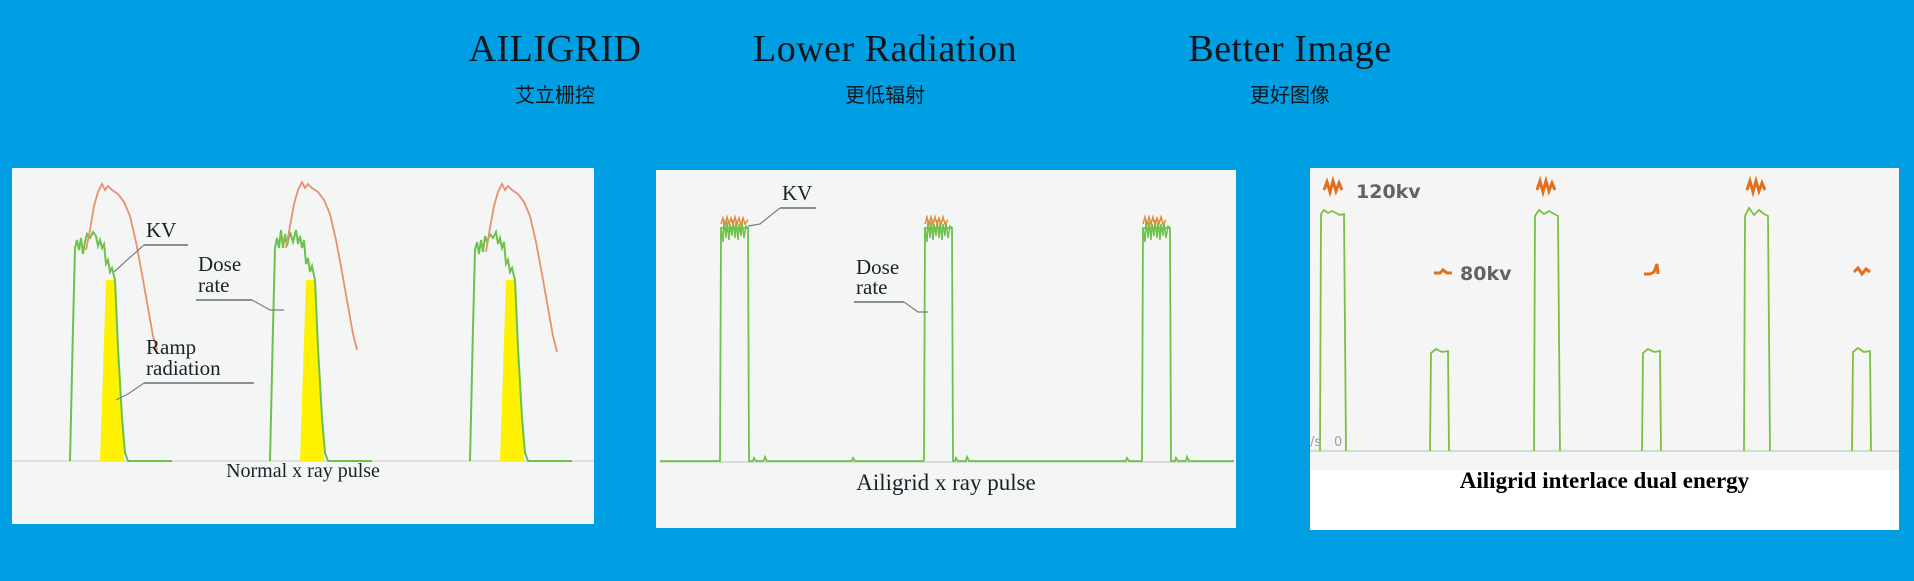  What do you see at coordinates (1604, 480) in the screenshot?
I see `panel-3-caption: Ailigrid interlace dual energy` at bounding box center [1604, 480].